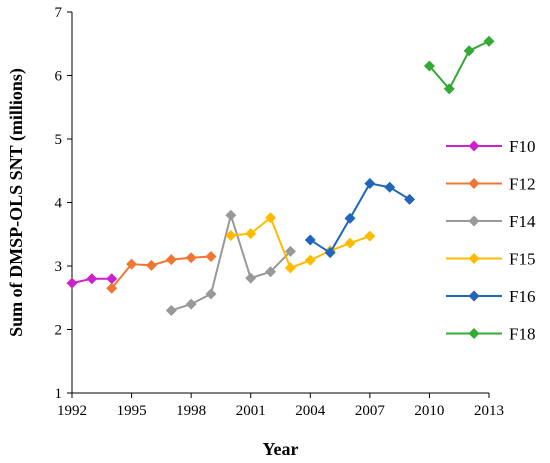  I want to click on legend: F10 F12 F14 F15 F16 F18, so click(491, 240).